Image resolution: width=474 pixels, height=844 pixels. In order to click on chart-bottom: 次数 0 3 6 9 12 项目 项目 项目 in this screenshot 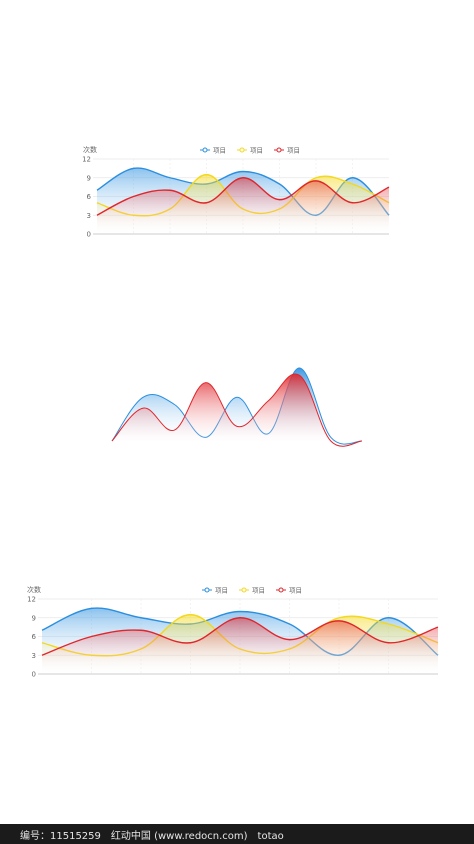, I will do `click(233, 632)`.